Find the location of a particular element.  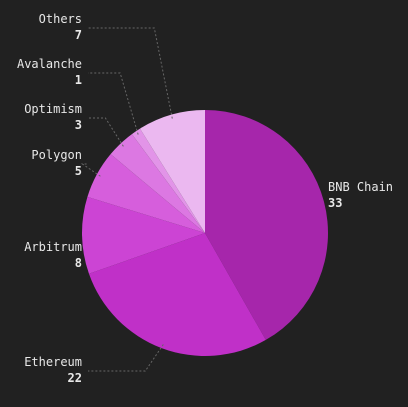

slice-label: Avalanche is located at coordinates (49, 64).